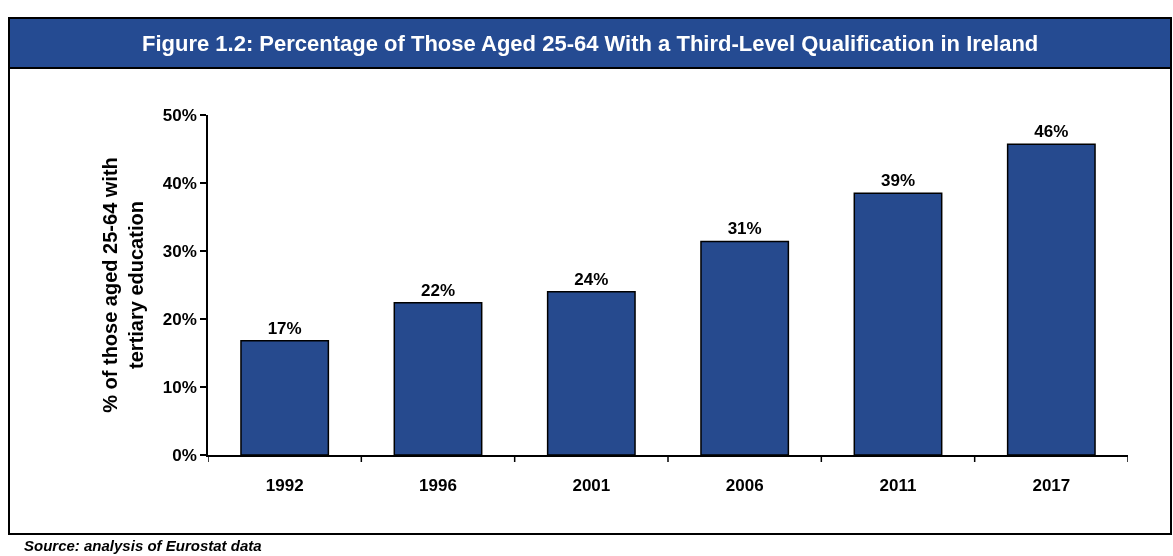 The image size is (1173, 556). Describe the element at coordinates (1051, 486) in the screenshot. I see `x-tick-label: 2017` at that location.